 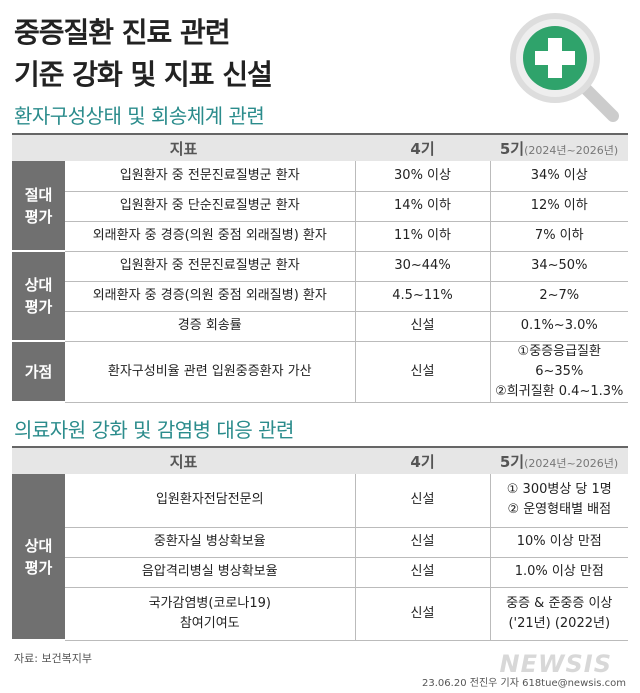 What do you see at coordinates (559, 614) in the screenshot?
I see `gen5-cell: 중증 & 준중증 이상 ('21년) (2022년)` at bounding box center [559, 614].